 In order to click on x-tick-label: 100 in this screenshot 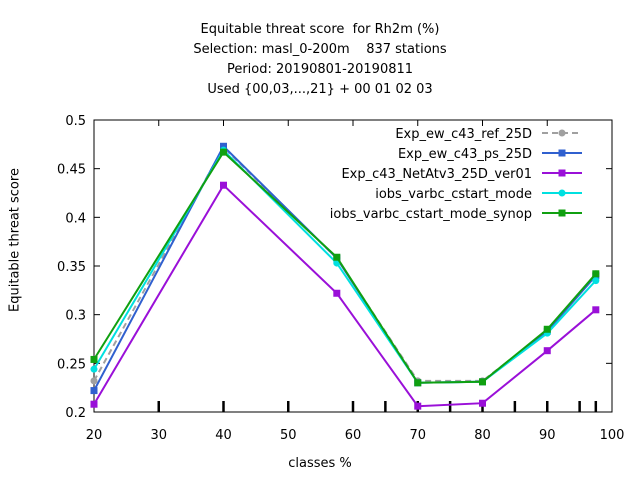, I will do `click(612, 435)`.